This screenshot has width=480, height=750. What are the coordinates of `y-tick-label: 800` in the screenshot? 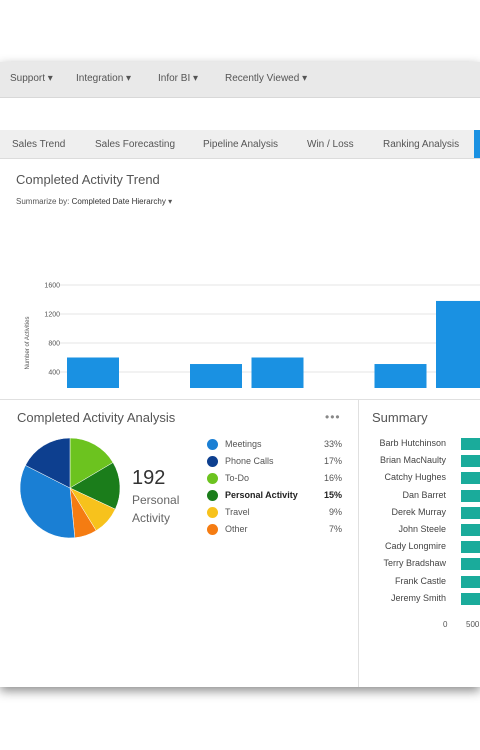 It's located at (54, 344).